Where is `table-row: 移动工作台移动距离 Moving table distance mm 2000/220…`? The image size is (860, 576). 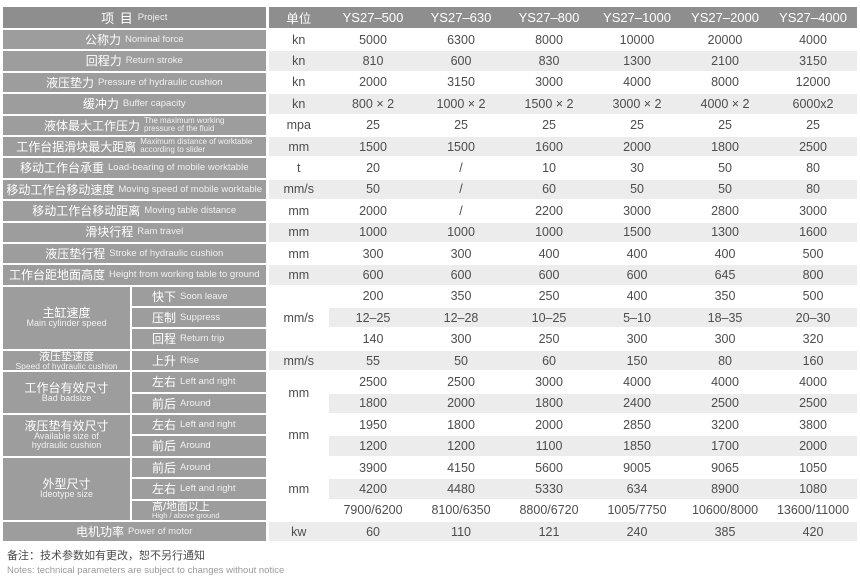 table-row: 移动工作台移动距离 Moving table distance mm 2000/220… is located at coordinates (430, 211).